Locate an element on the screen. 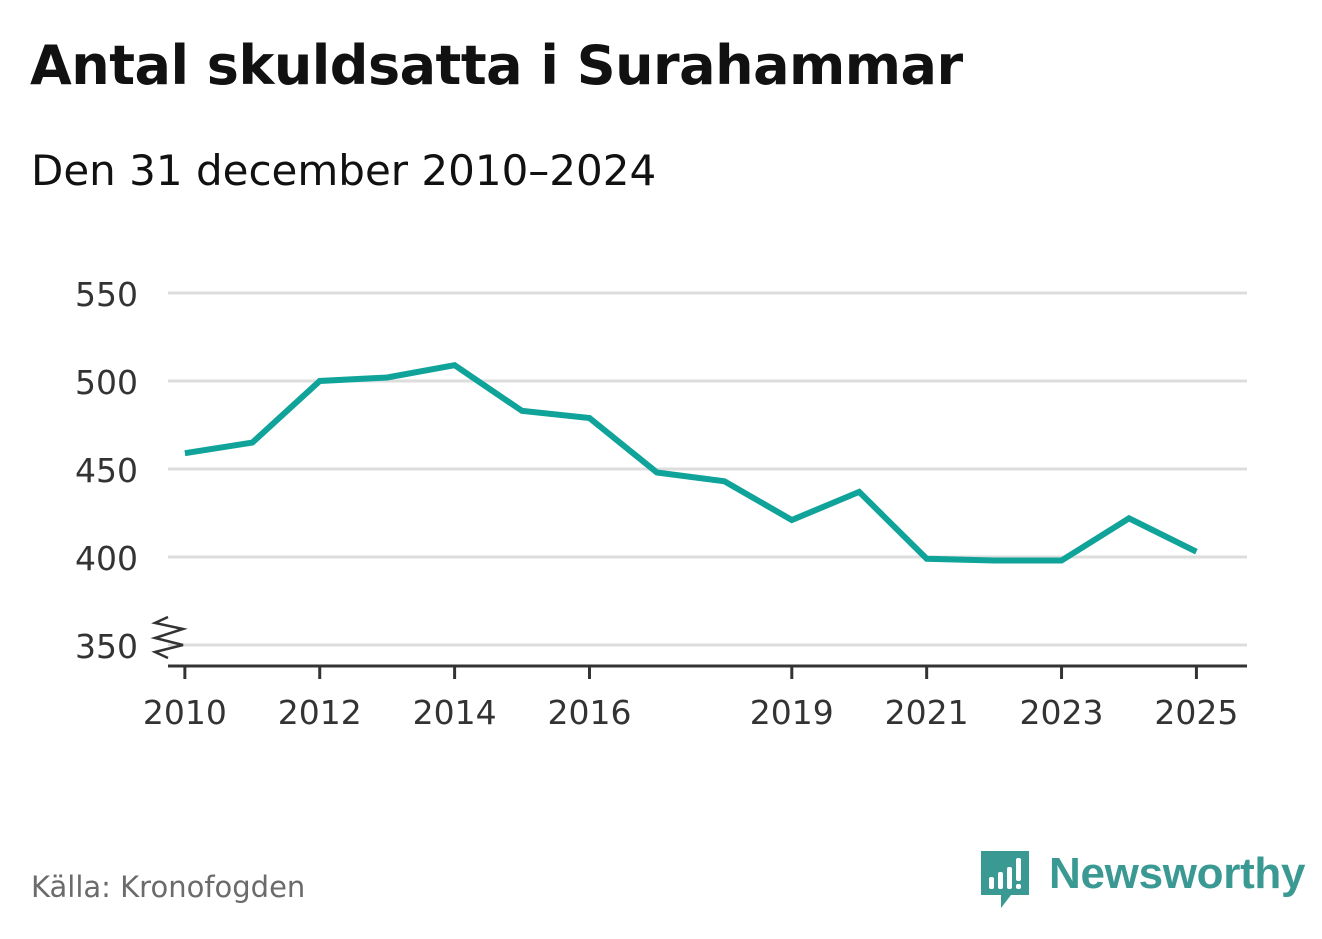  x-tick-label: 2019 is located at coordinates (792, 712).